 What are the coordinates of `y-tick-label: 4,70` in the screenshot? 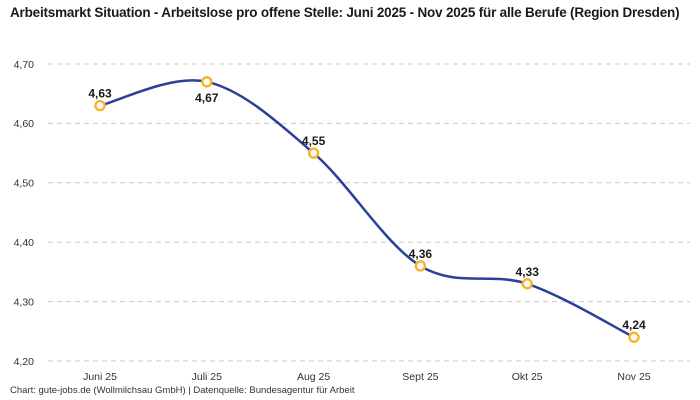 It's located at (24, 65).